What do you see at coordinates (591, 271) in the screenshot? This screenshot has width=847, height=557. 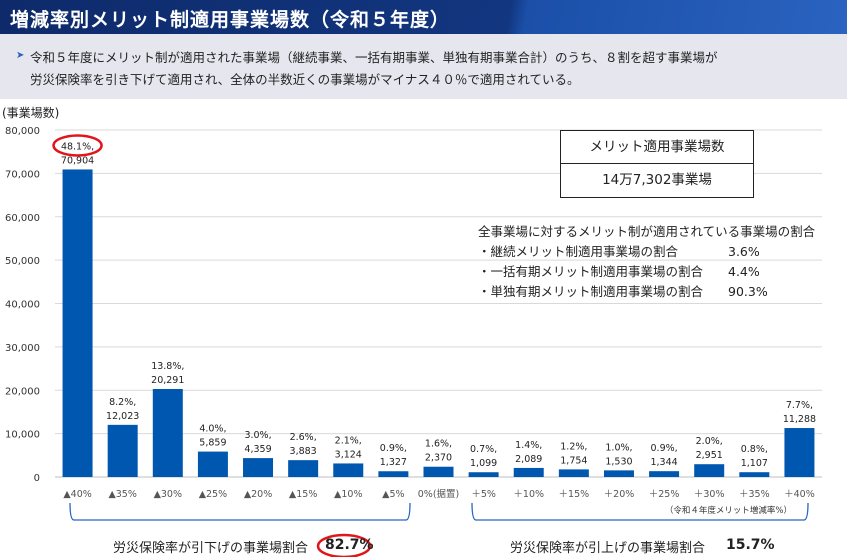 I see `notes-label: ・一括有期メリット制適用事業場の割合` at bounding box center [591, 271].